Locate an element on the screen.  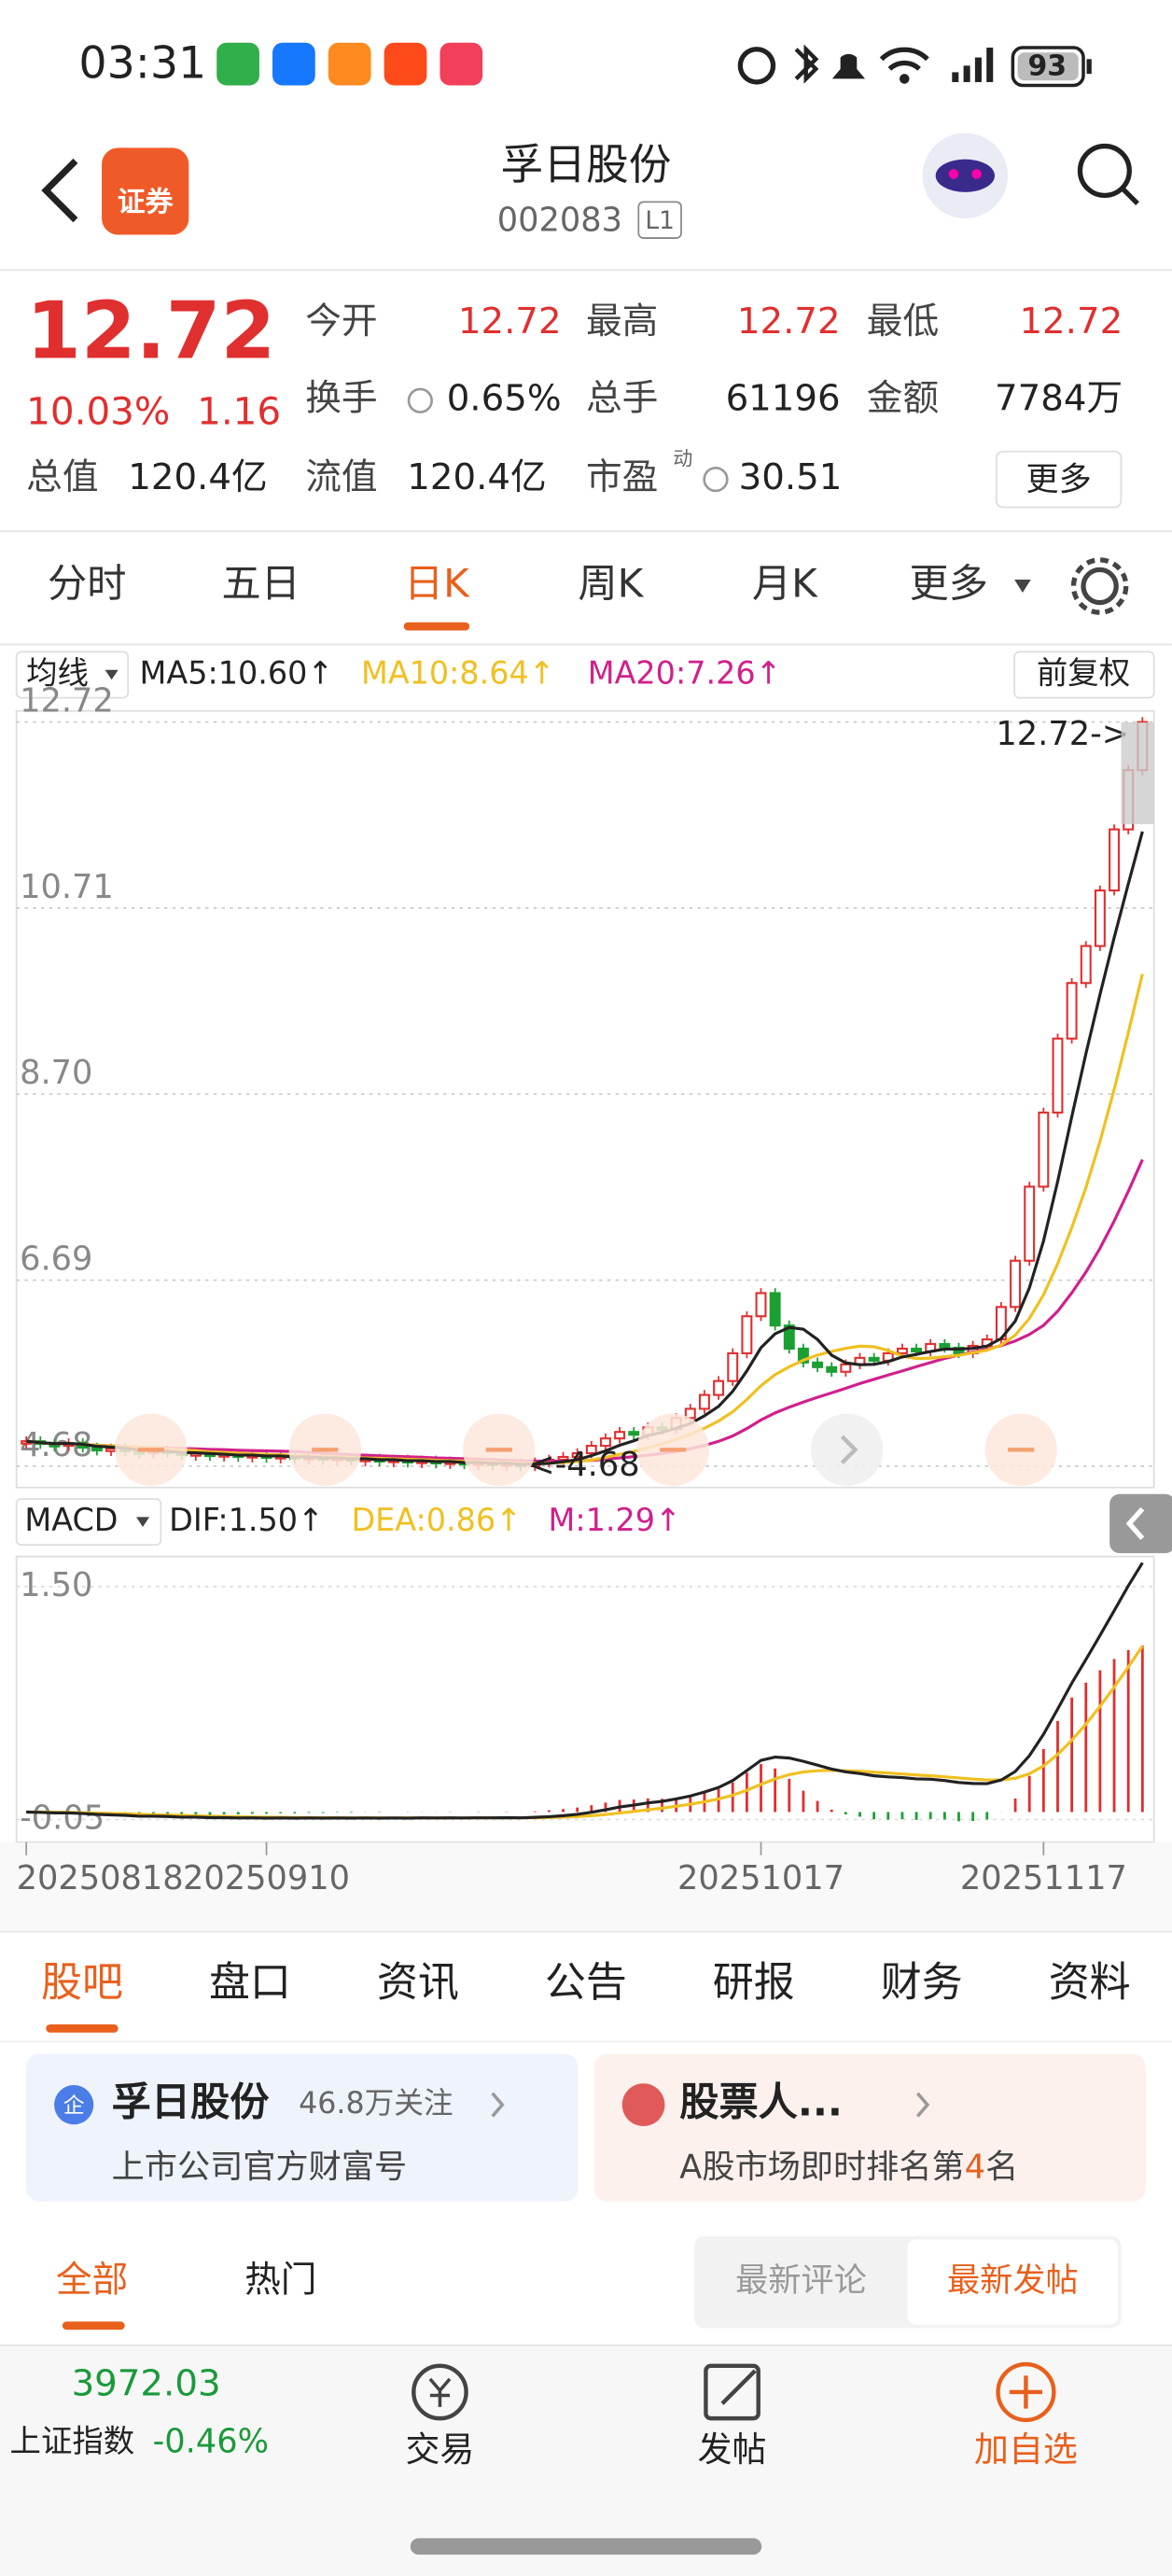
index-value: 3972.03 is located at coordinates (146, 2383).